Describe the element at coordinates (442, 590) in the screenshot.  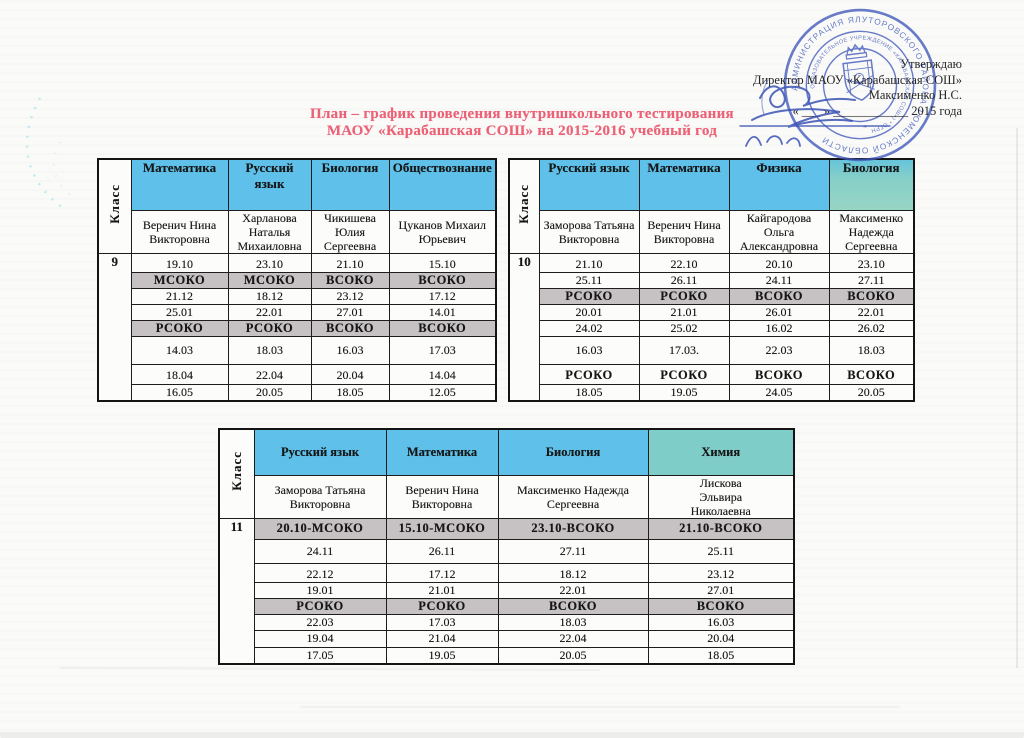
I see `schedule-date-cell: 21.01` at that location.